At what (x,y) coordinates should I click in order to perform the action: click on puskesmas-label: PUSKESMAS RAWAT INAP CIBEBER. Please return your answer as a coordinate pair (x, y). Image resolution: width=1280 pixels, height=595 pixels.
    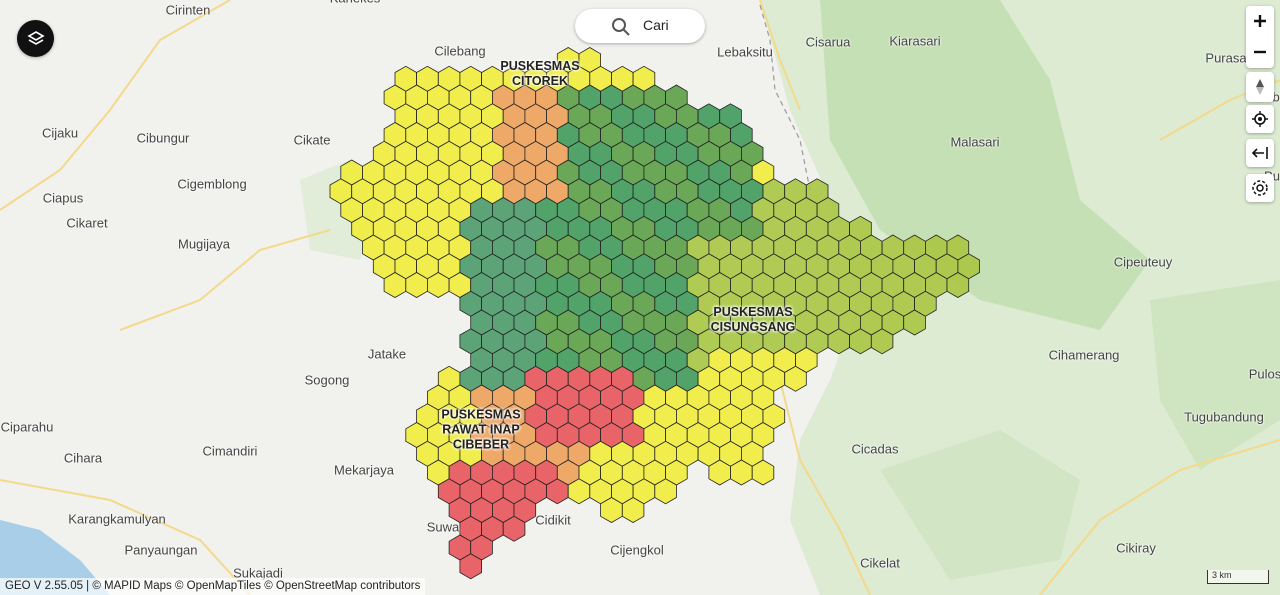
    Looking at the image, I should click on (480, 430).